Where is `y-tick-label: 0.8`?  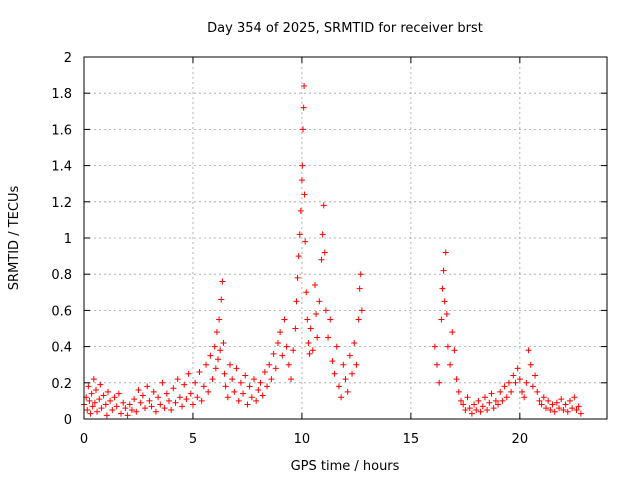
y-tick-label: 0.8 is located at coordinates (61, 275).